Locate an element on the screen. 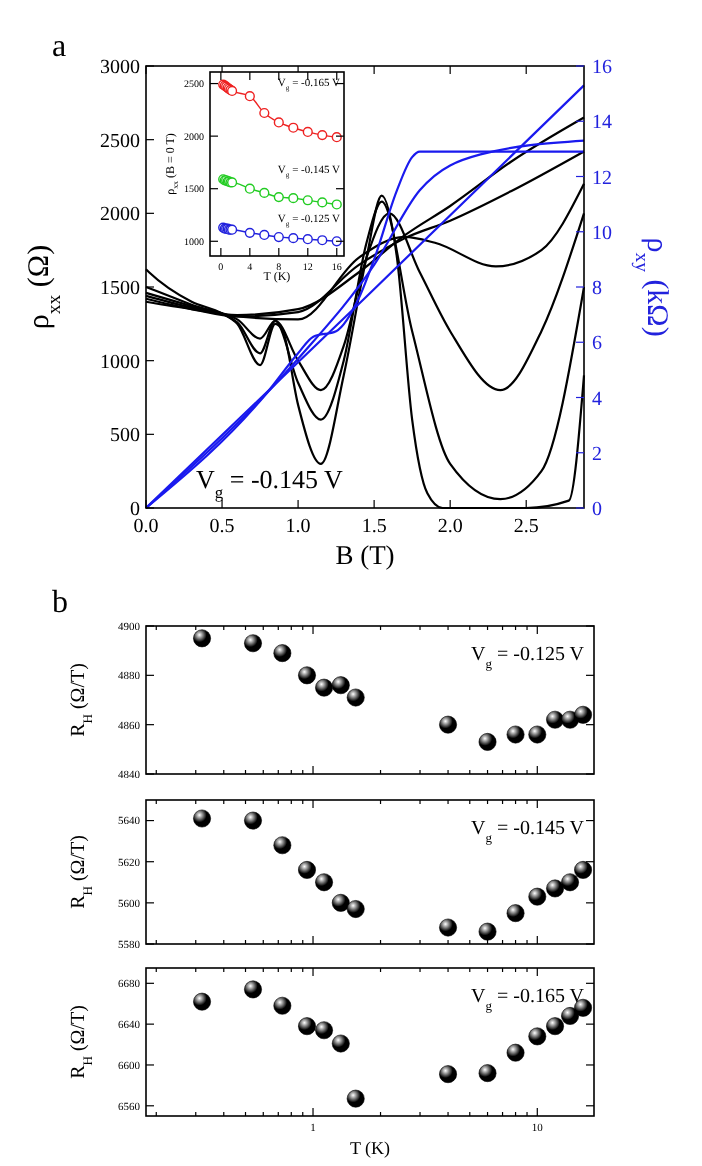  y-tick-label: 1500 is located at coordinates (120, 289).